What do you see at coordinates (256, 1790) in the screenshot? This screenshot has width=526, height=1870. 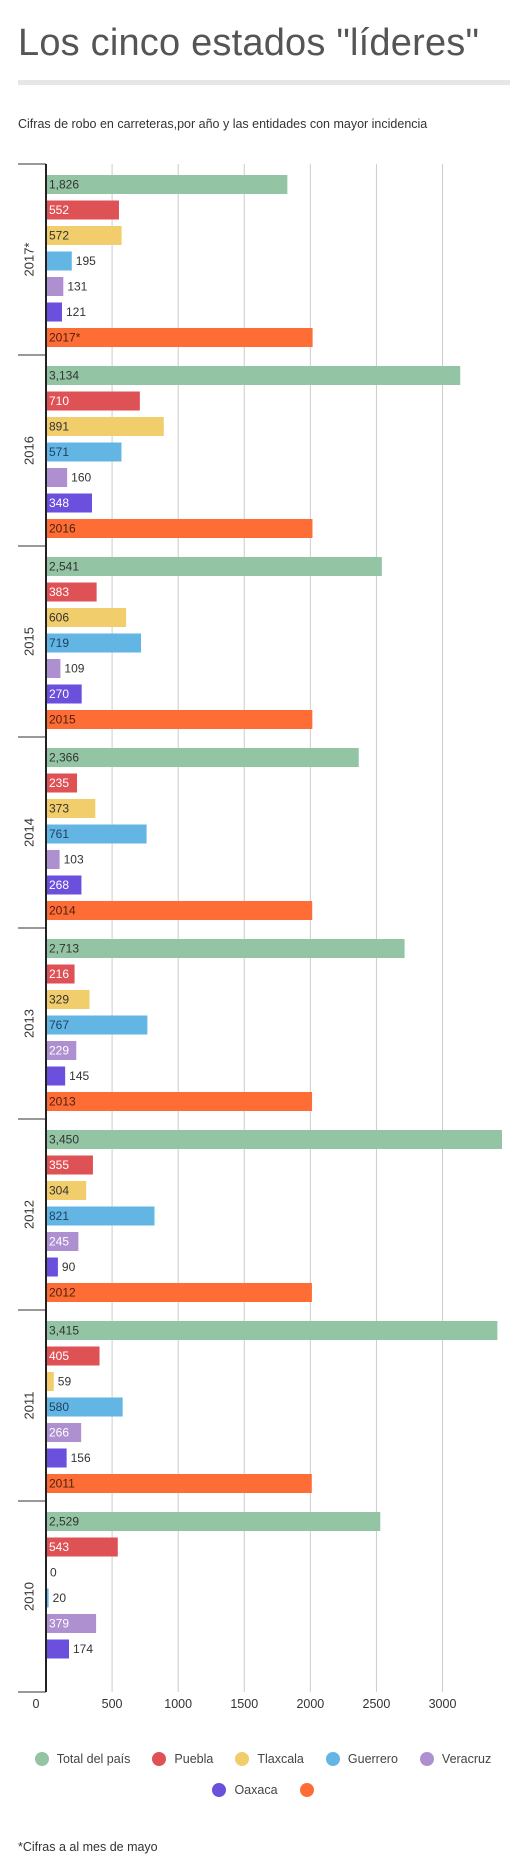 I see `legend-label: Oaxaca` at bounding box center [256, 1790].